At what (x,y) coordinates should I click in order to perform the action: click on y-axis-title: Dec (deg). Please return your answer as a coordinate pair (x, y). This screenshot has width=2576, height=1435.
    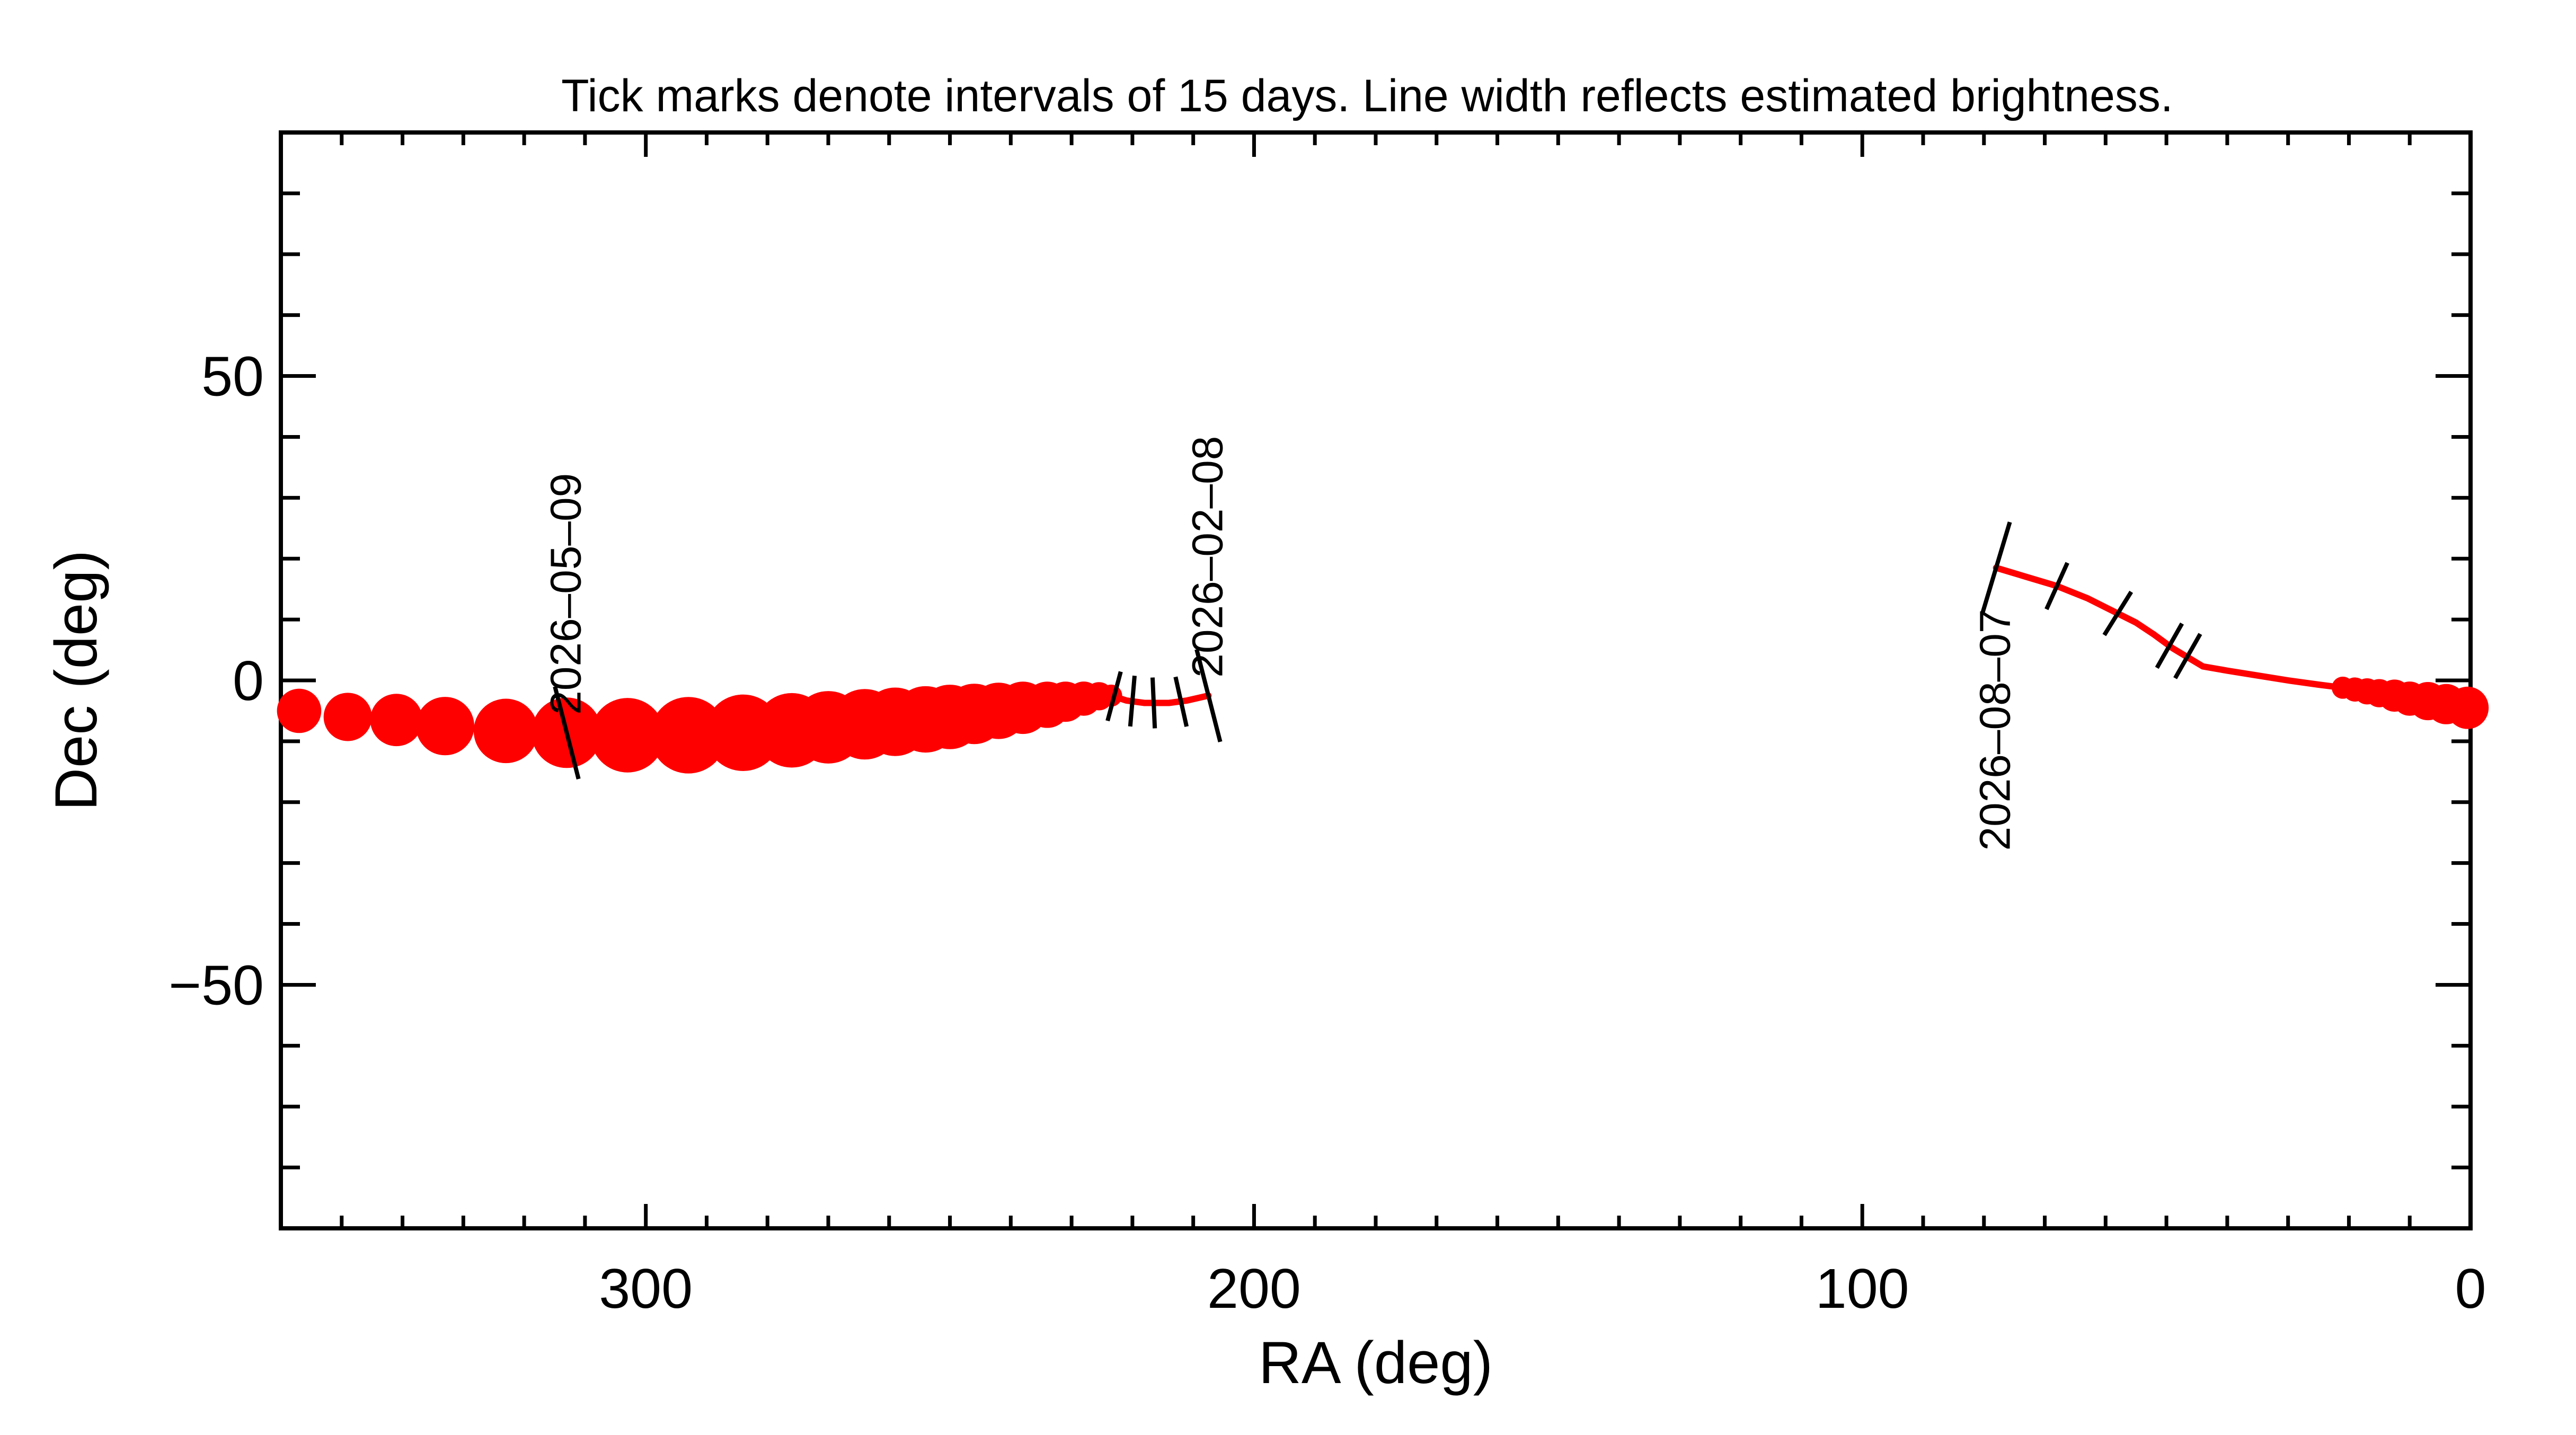
    Looking at the image, I should click on (76, 680).